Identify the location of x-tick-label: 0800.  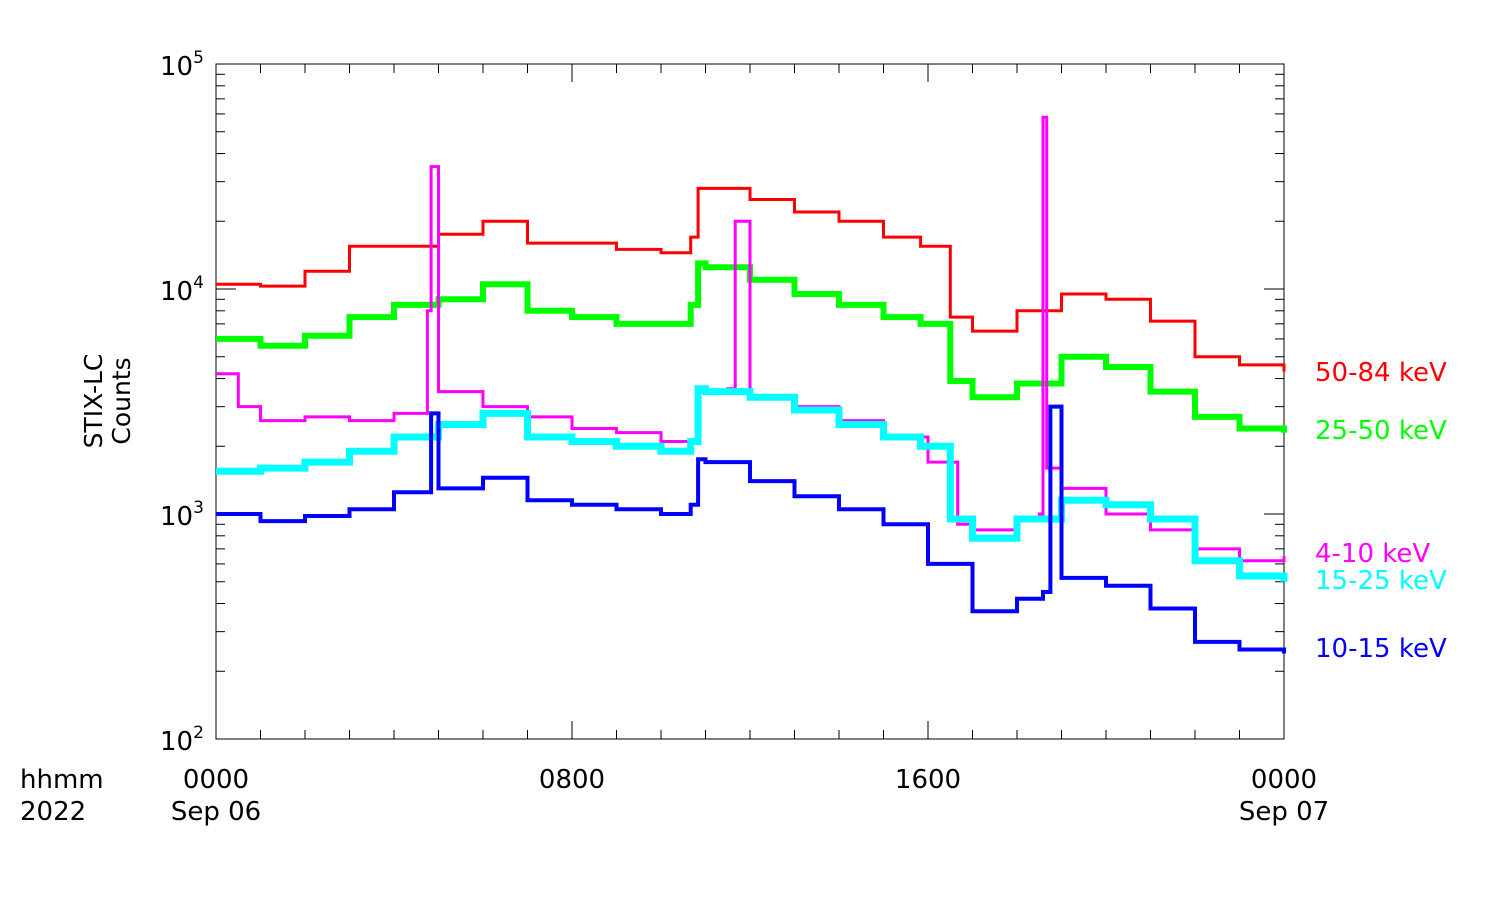
(572, 780).